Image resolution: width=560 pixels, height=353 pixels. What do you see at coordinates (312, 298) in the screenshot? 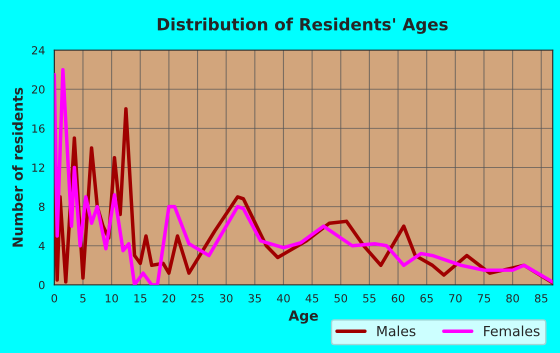
I see `x-tick-label: 45` at bounding box center [312, 298].